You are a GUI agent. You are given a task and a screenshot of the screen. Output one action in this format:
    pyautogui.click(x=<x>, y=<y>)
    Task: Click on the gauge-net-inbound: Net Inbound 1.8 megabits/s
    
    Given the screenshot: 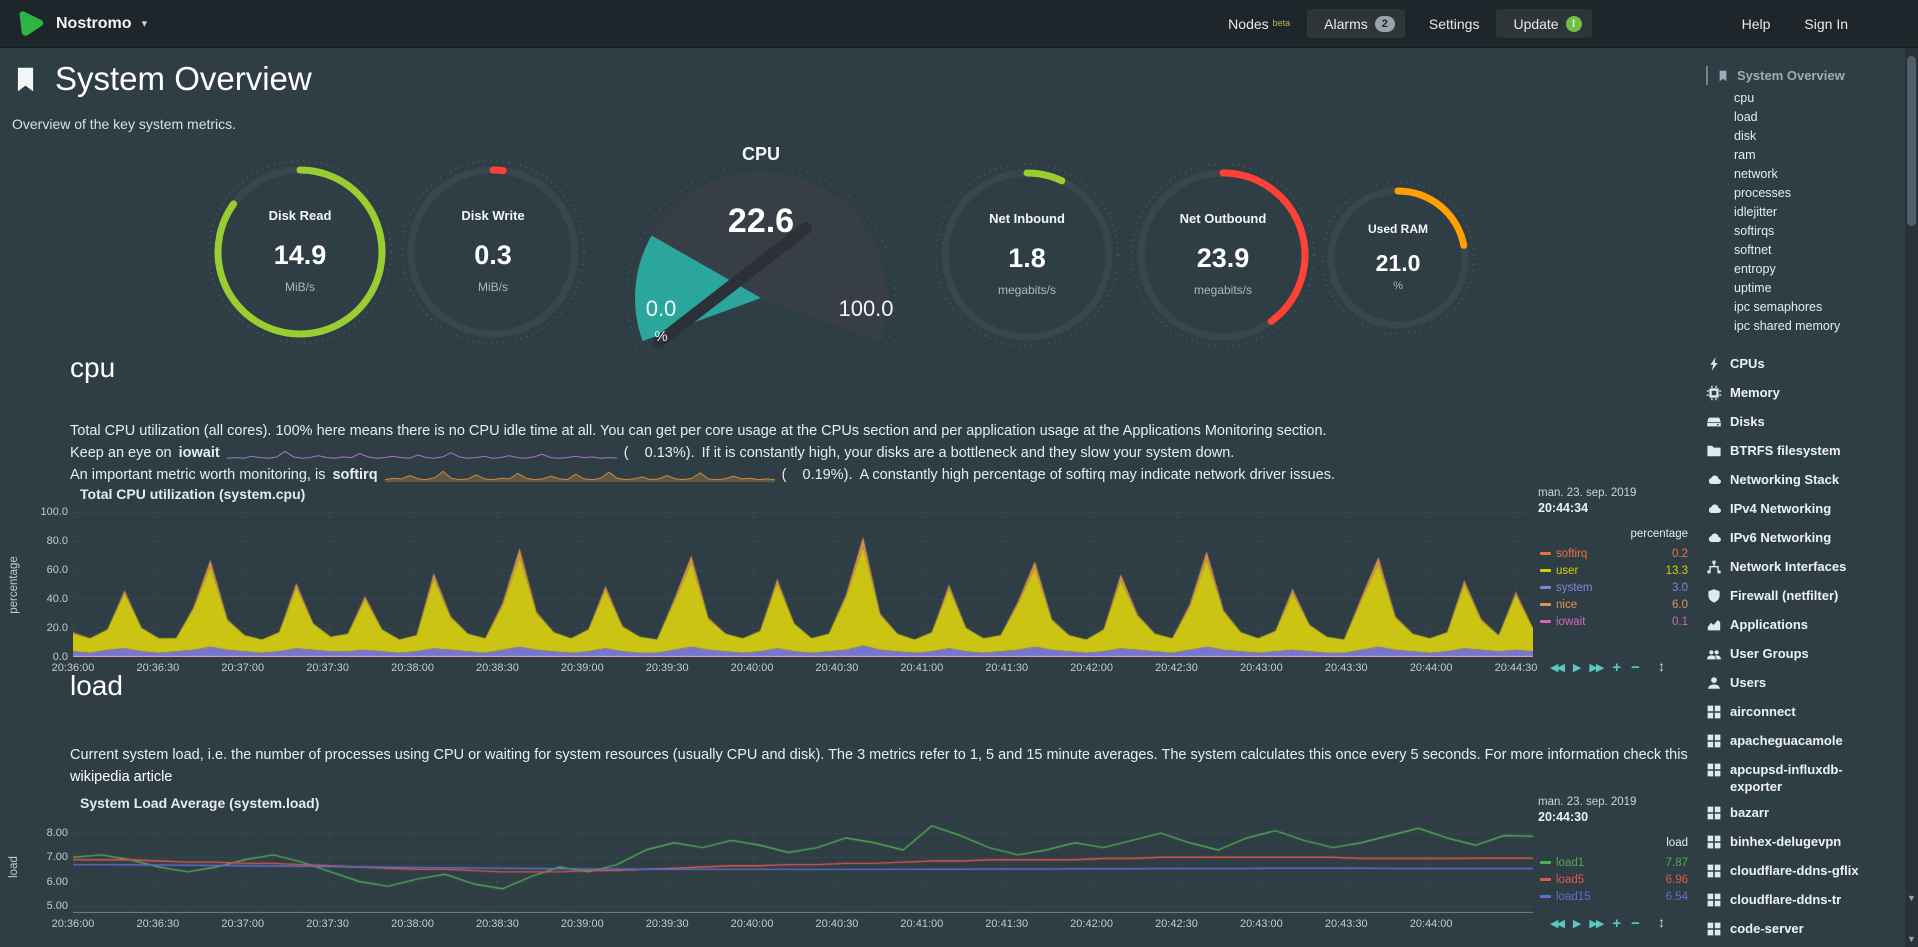 What is the action you would take?
    pyautogui.click(x=1027, y=255)
    